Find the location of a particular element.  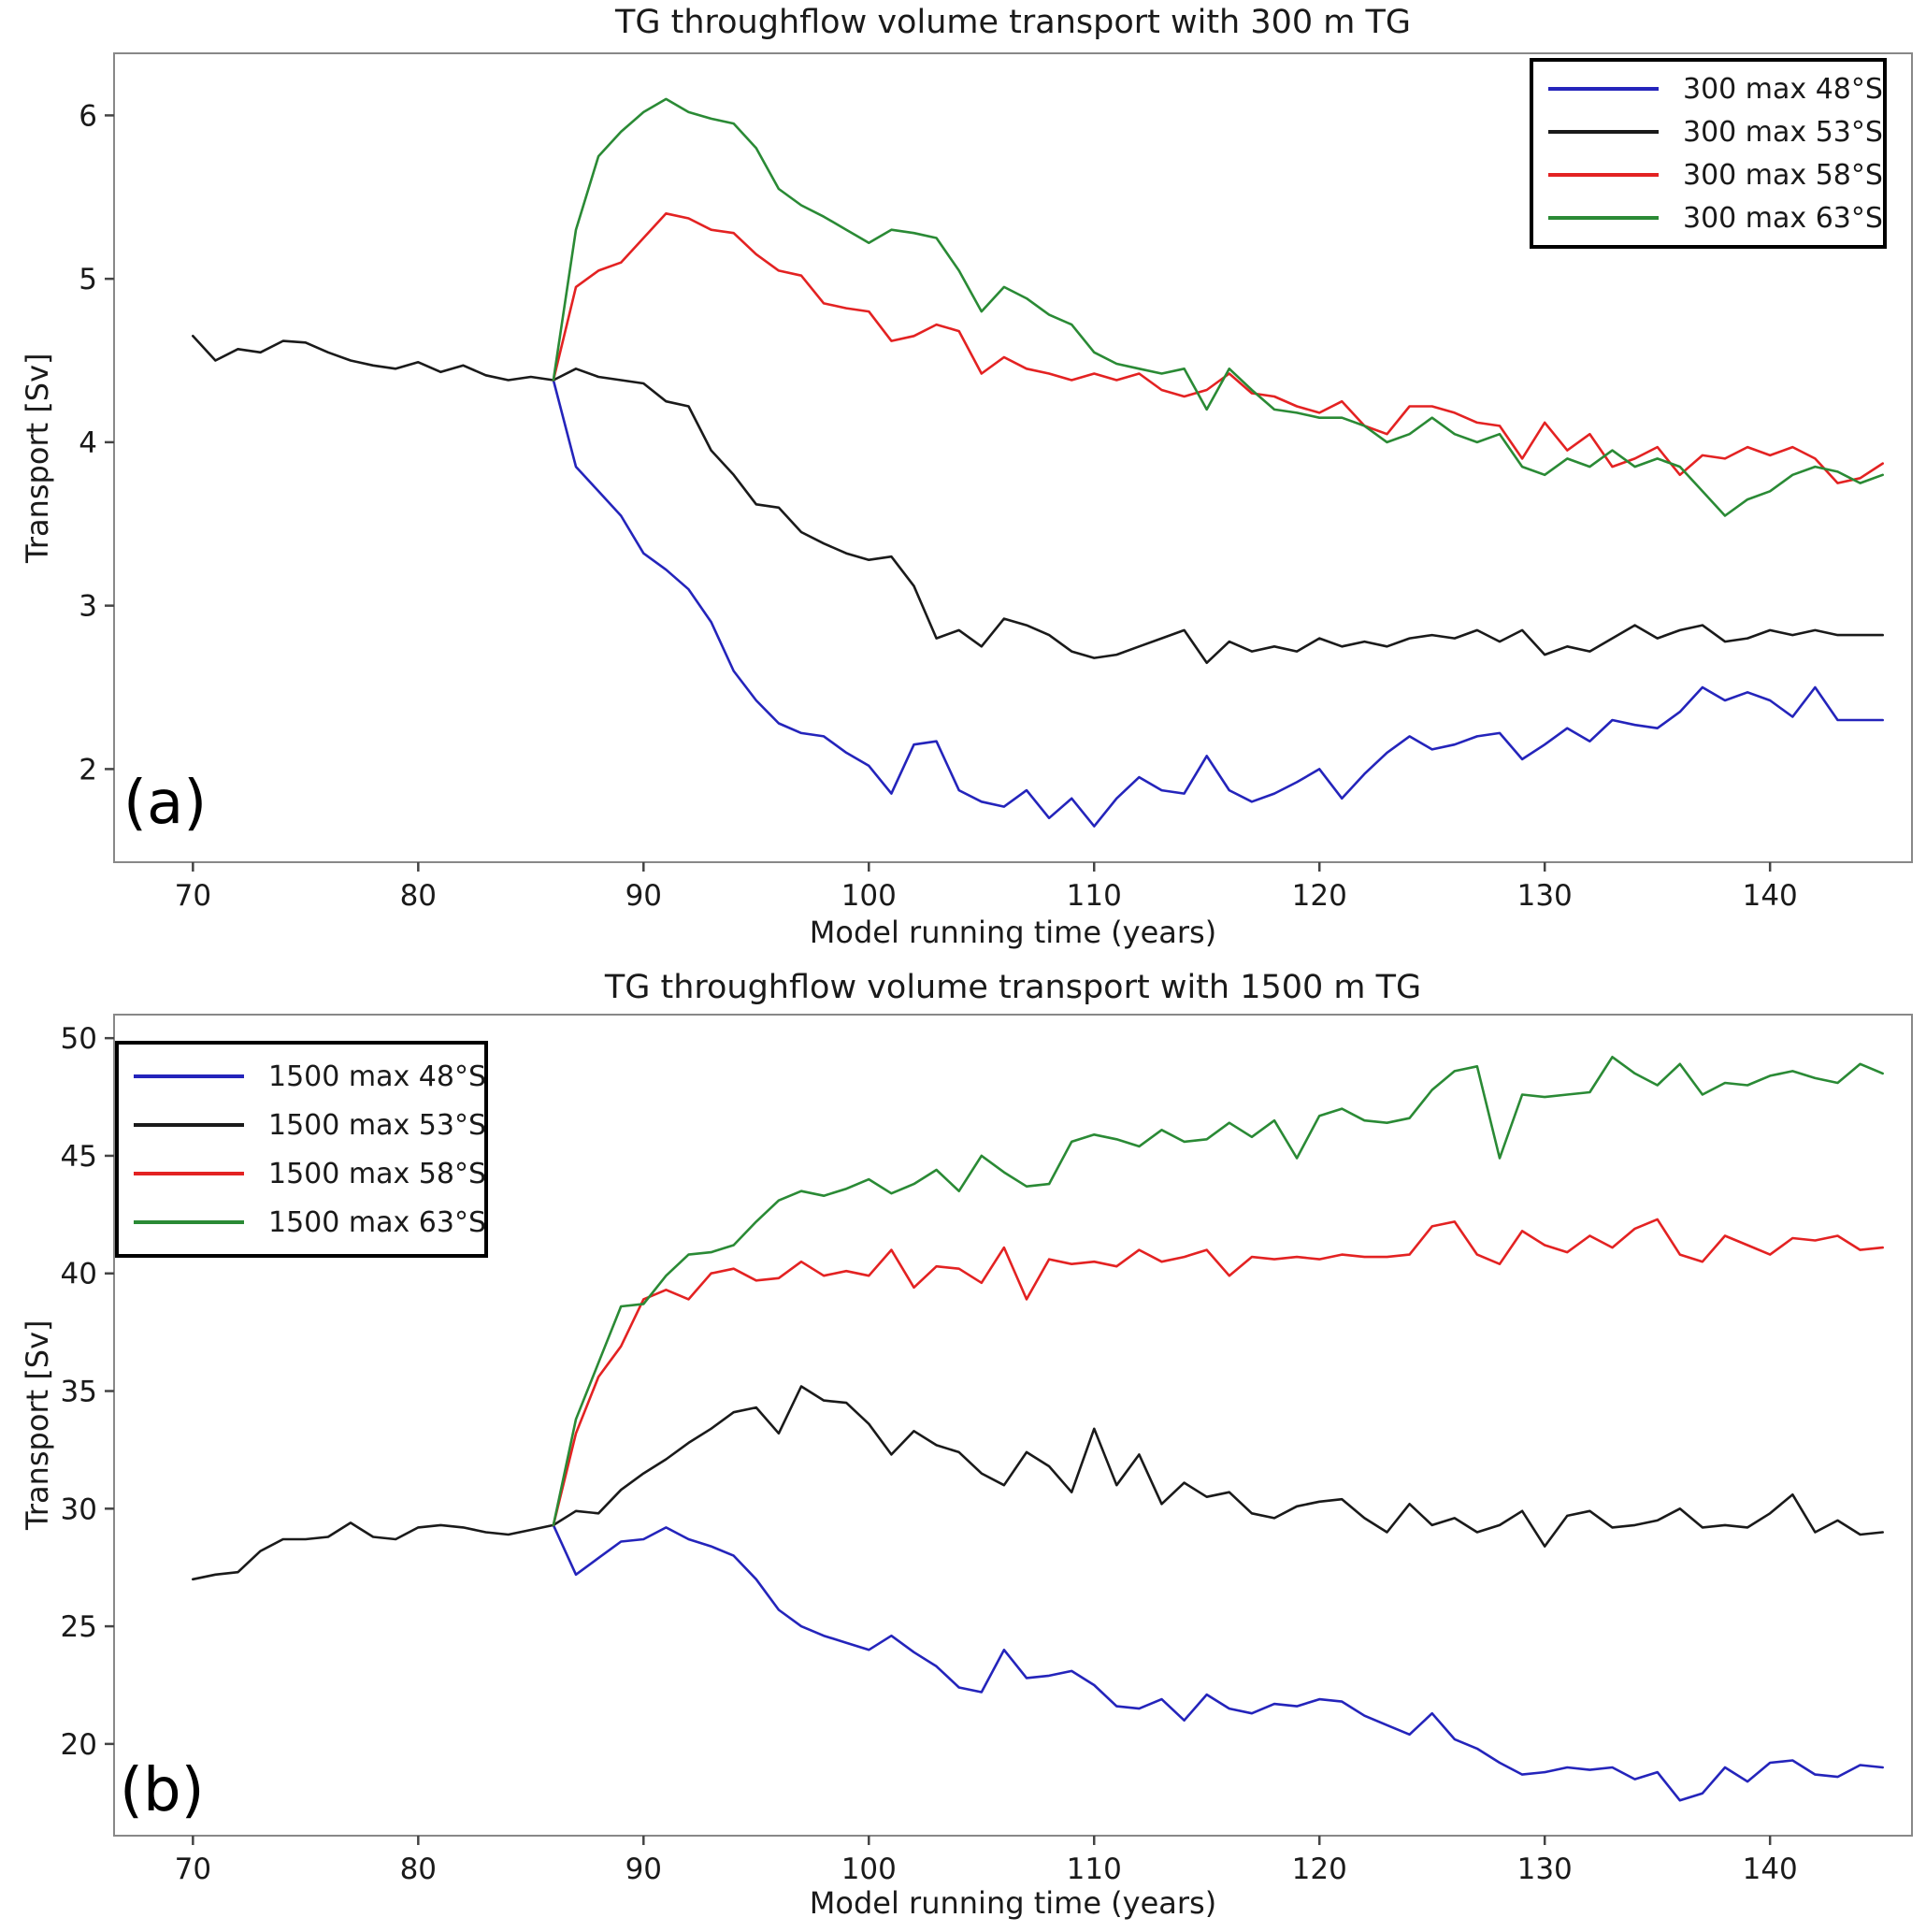

legend-label: 300 max 53°S is located at coordinates (1783, 132).